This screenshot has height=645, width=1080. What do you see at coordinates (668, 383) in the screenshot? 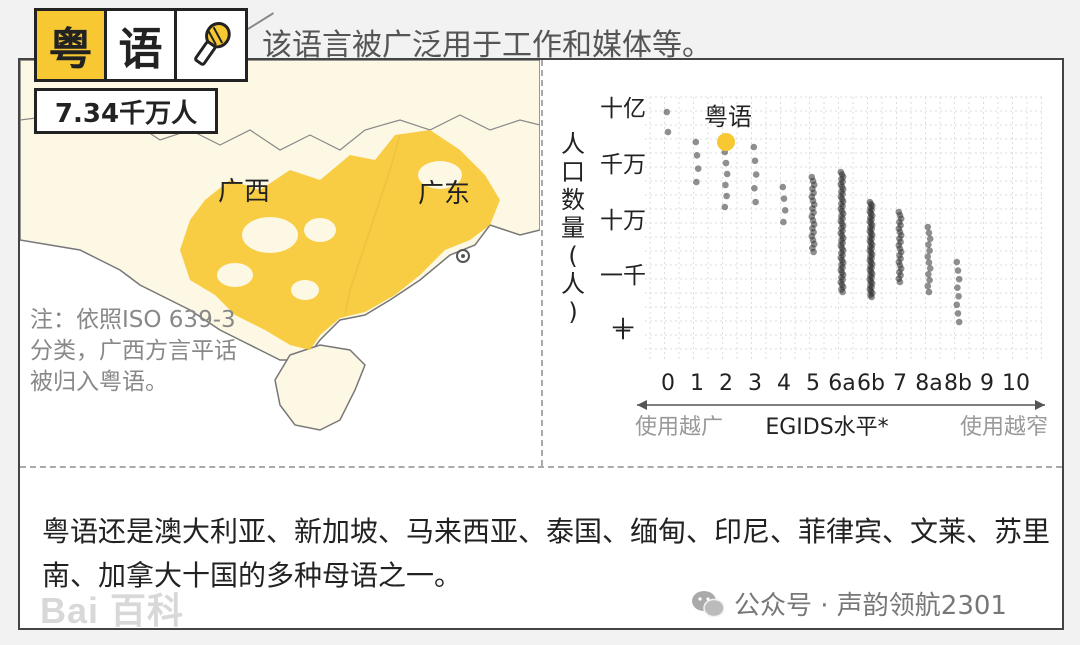
I see `x-tick-label: 0` at bounding box center [668, 383].